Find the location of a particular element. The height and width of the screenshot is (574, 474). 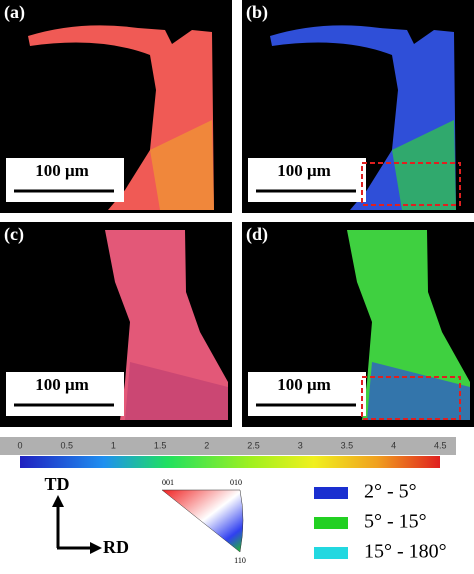

color-bar-tick: 4.5 is located at coordinates (440, 445).